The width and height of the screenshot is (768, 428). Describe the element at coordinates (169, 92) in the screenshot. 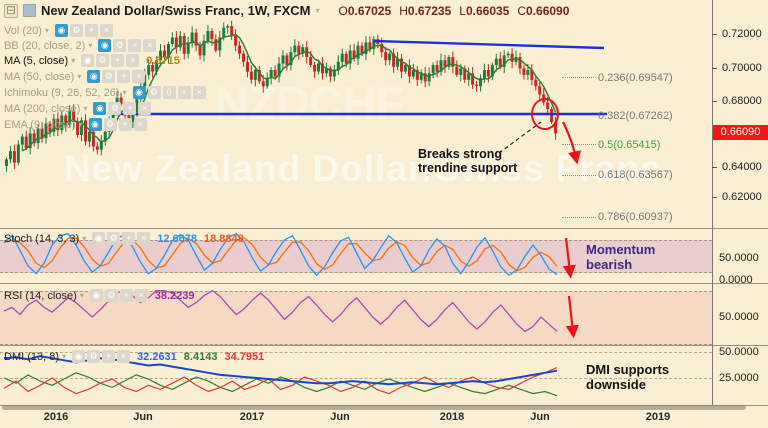

I see `braces-icon: {}` at that location.